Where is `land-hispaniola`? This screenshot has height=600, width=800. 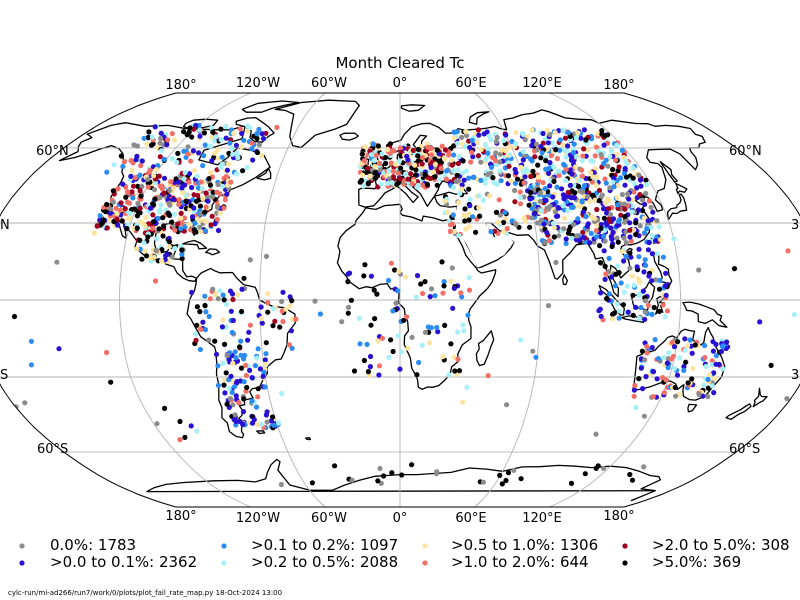 land-hispaniola is located at coordinates (212, 252).